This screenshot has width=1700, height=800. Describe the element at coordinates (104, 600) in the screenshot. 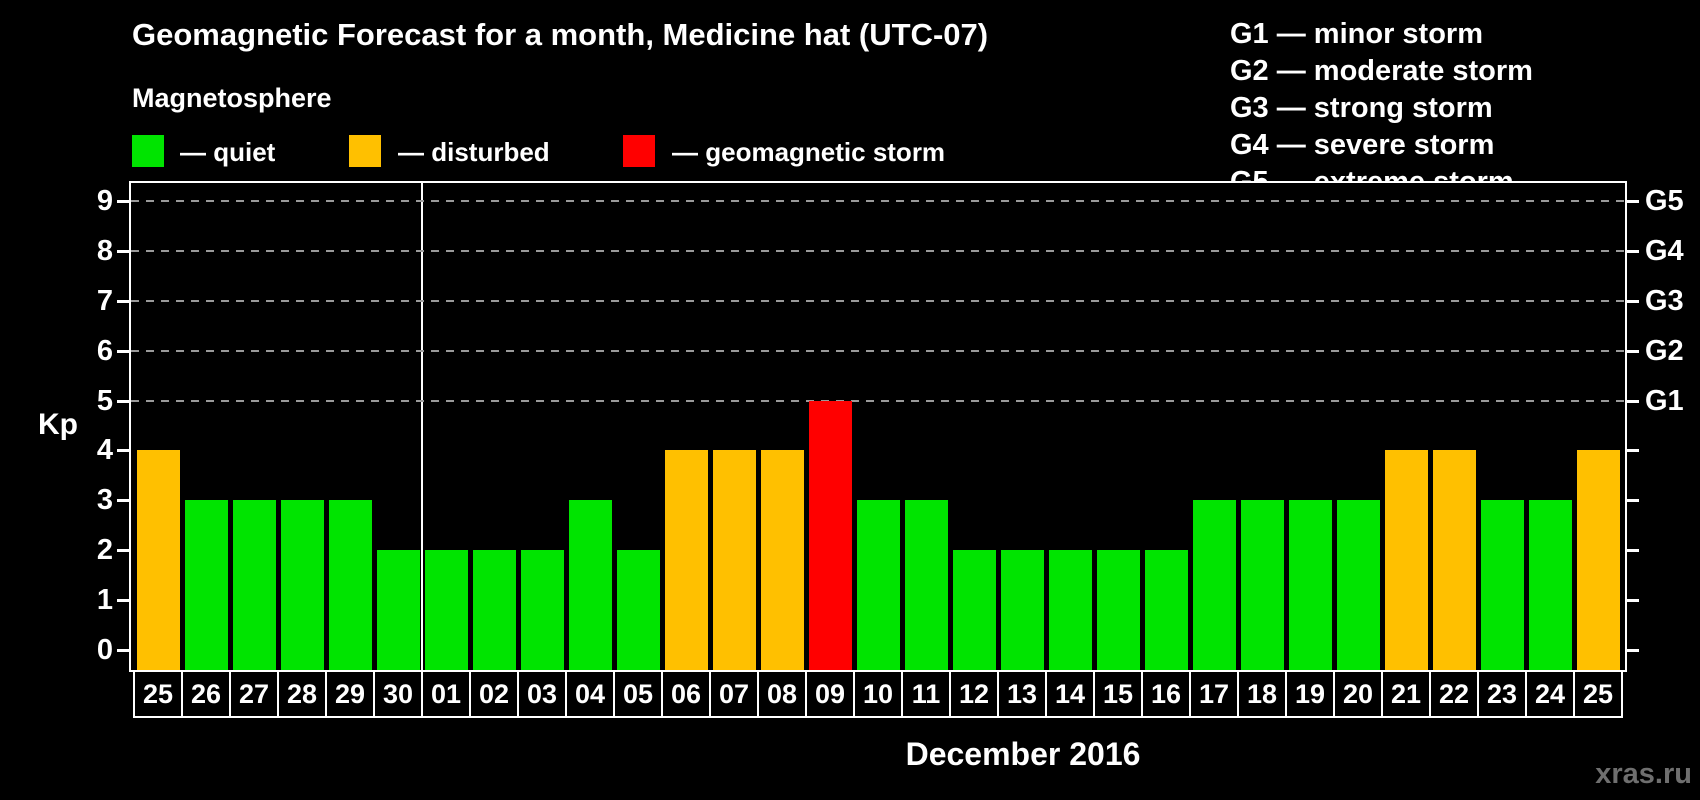

I see `y-tick-label: 1` at that location.